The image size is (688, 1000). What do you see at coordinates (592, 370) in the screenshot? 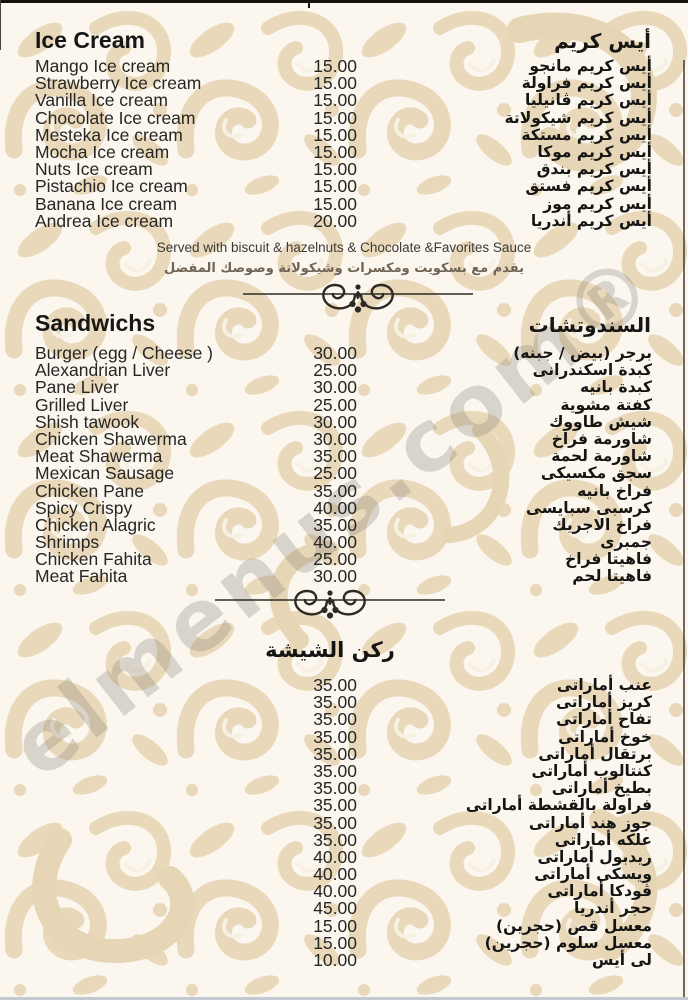
I see `item-name-ar: كبدة اسكندرانى` at bounding box center [592, 370].